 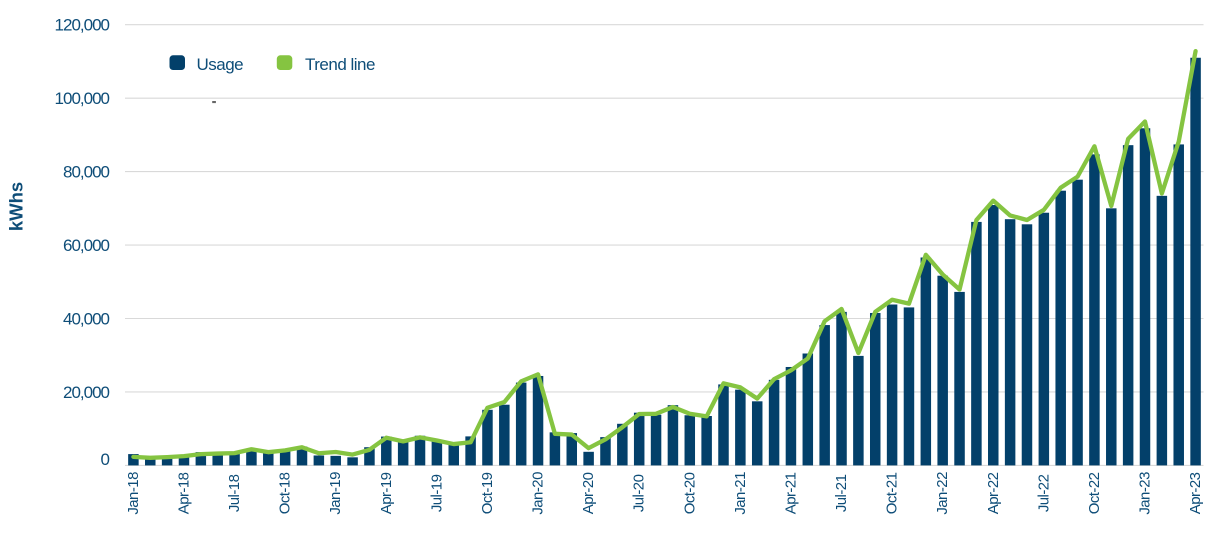 I want to click on svg-text: Oct-20, so click(x=689, y=493).